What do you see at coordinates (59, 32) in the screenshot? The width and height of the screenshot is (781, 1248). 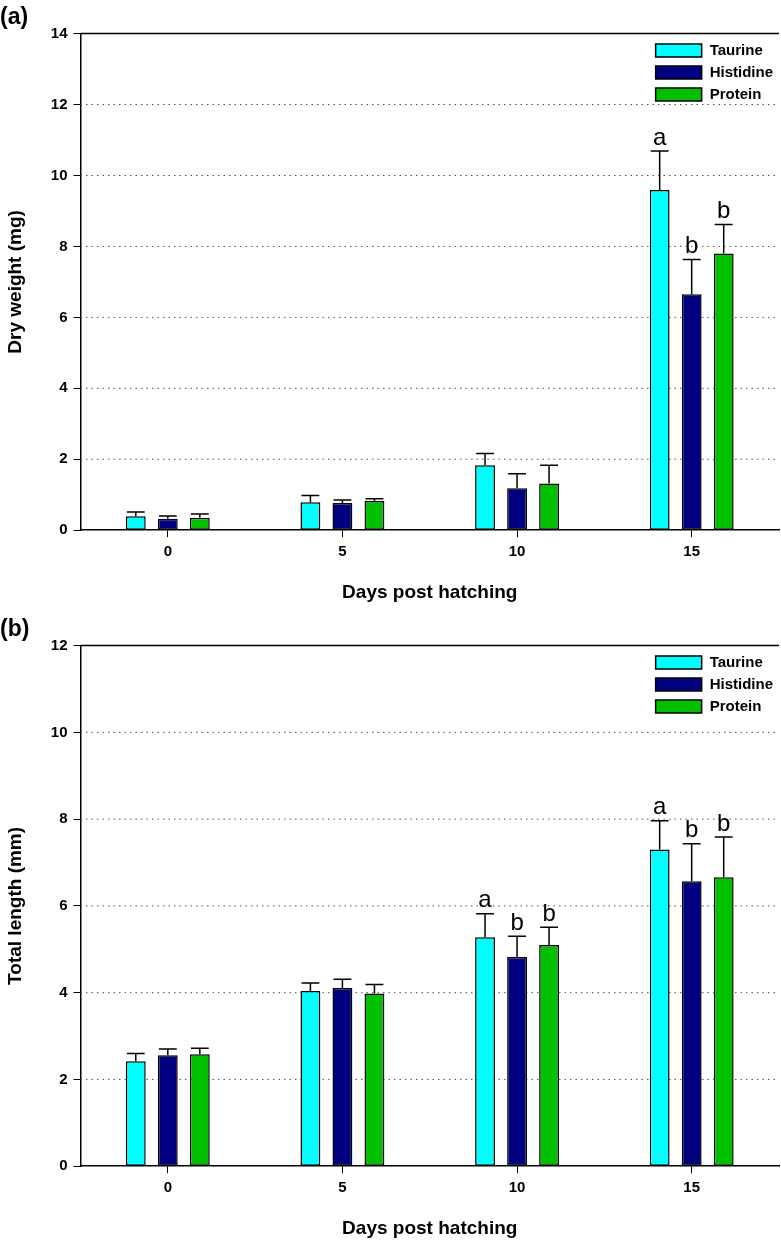 I see `y-tick-label: 14` at bounding box center [59, 32].